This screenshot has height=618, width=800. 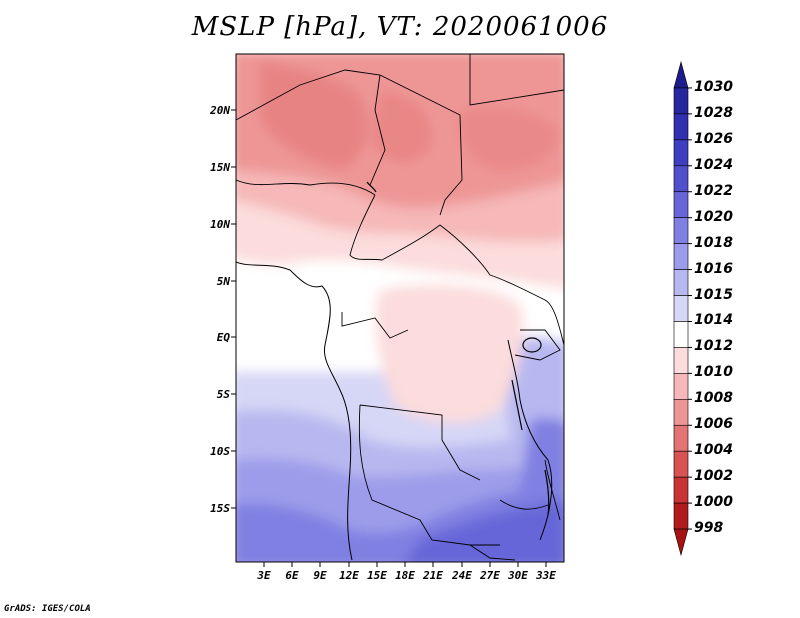 I want to click on field-1020-east, so click(x=542, y=458).